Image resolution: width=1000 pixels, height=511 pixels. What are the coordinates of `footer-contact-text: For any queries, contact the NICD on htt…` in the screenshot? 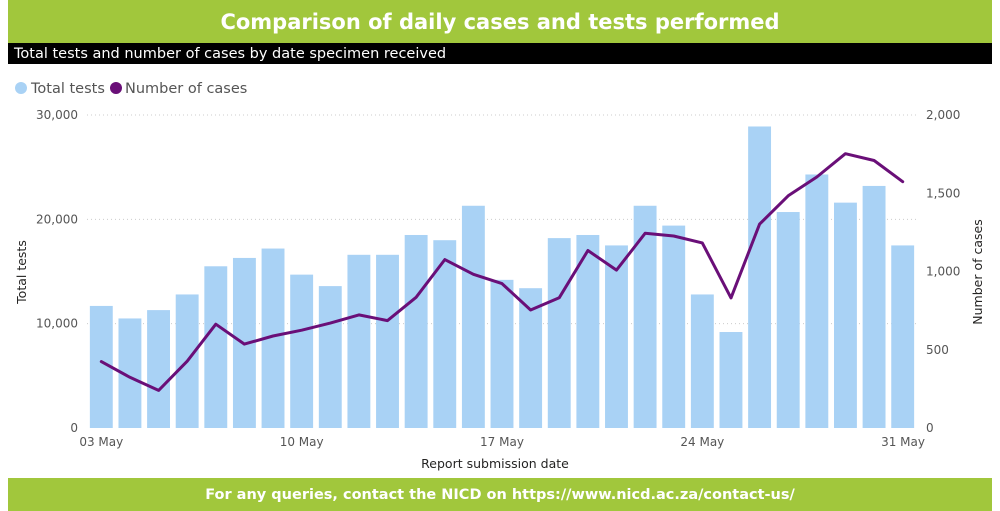 It's located at (500, 494).